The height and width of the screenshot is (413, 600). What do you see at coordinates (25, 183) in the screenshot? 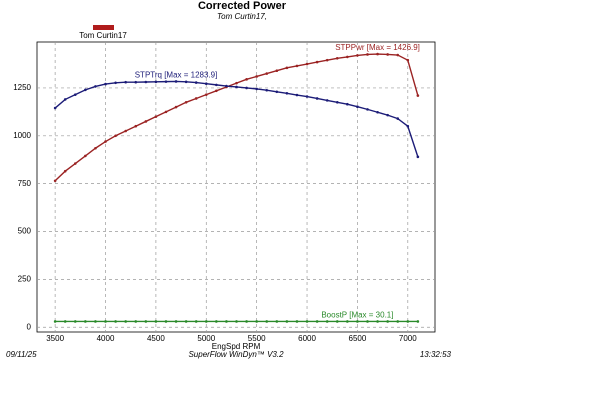
I see `y-tick-label: 750` at bounding box center [25, 183].